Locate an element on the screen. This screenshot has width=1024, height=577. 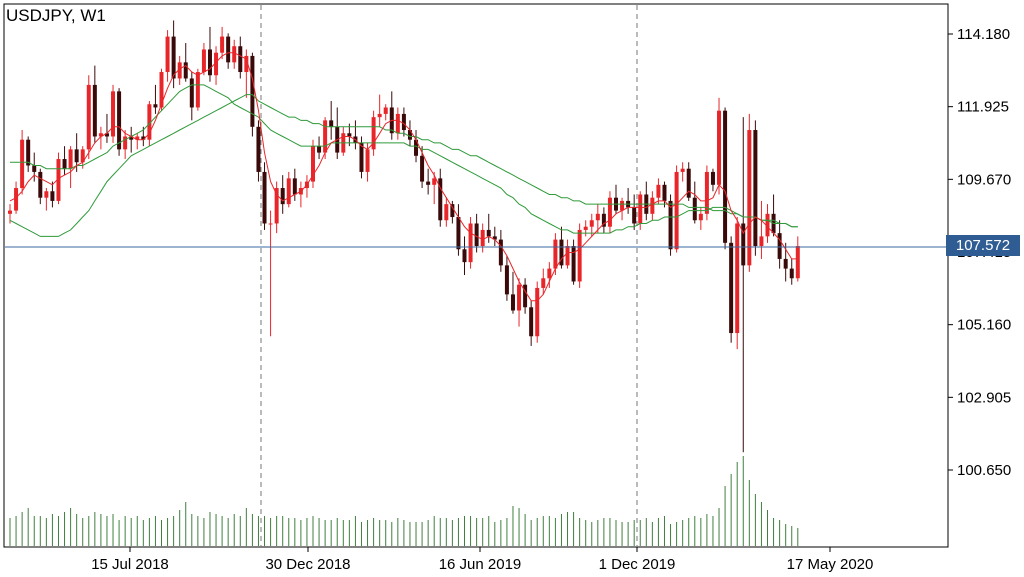
chart-title: USDJPY, W1 is located at coordinates (56, 15).